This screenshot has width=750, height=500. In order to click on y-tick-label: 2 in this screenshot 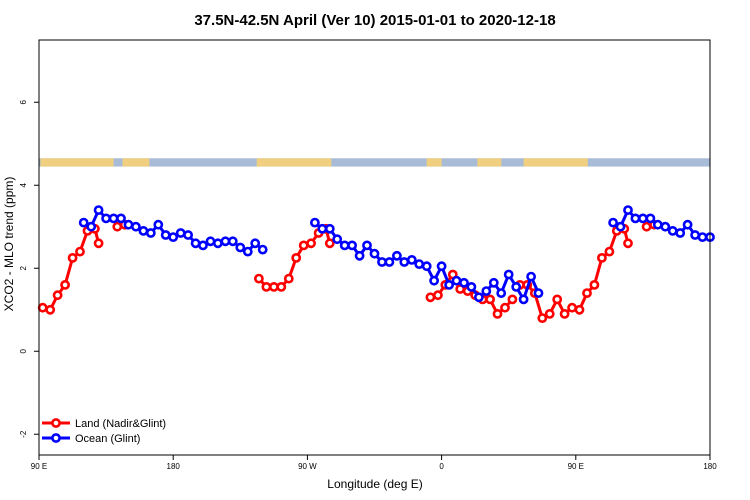, I will do `click(23, 267)`.